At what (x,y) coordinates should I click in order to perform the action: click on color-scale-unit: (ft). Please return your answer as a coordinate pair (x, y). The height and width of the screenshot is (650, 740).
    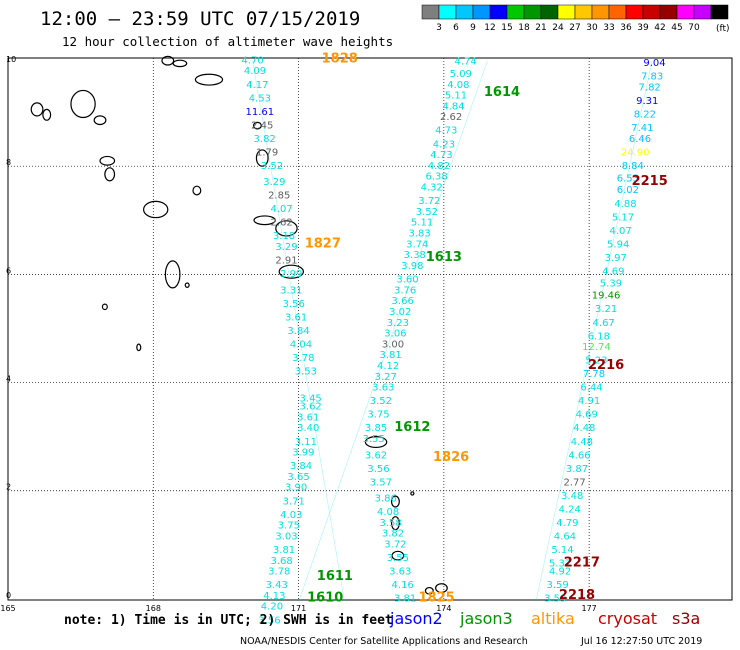
    Looking at the image, I should click on (723, 29).